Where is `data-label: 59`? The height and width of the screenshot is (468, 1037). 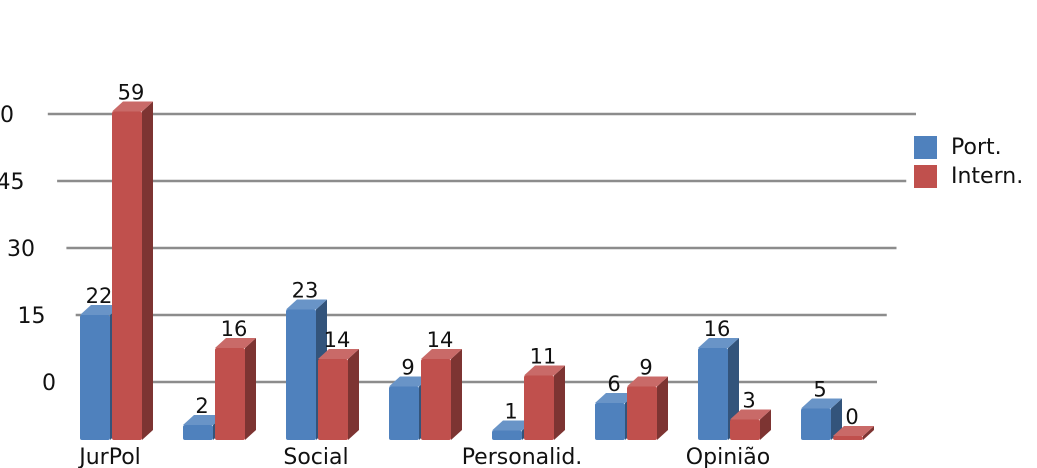
data-label: 59 is located at coordinates (131, 93).